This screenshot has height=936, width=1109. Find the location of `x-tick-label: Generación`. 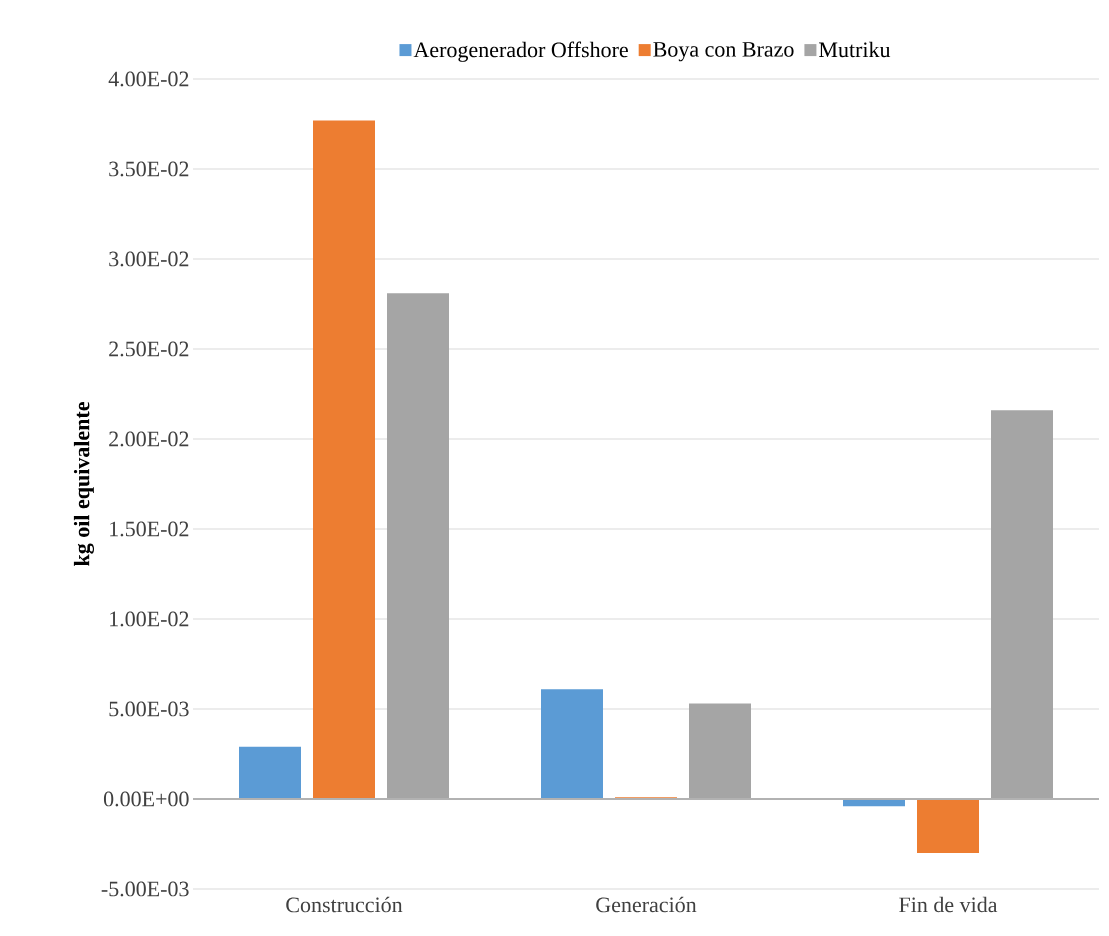

x-tick-label: Generación is located at coordinates (646, 904).